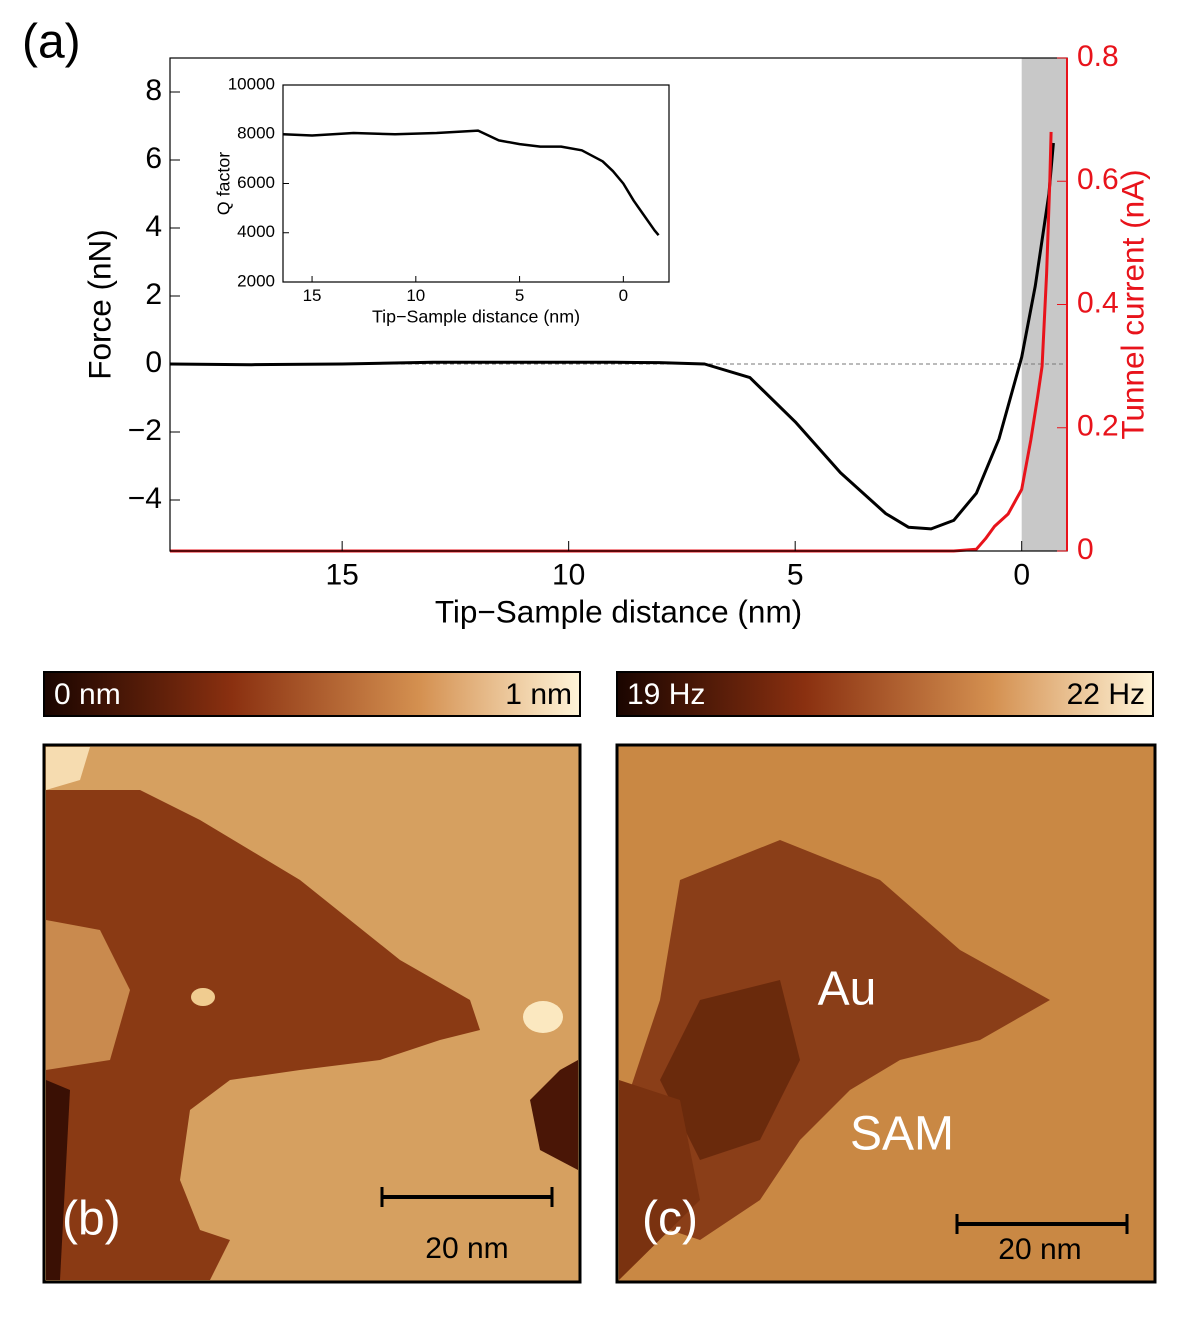 Image resolution: width=1200 pixels, height=1317 pixels. Describe the element at coordinates (153, 294) in the screenshot. I see `y-tick-label: 2` at that location.